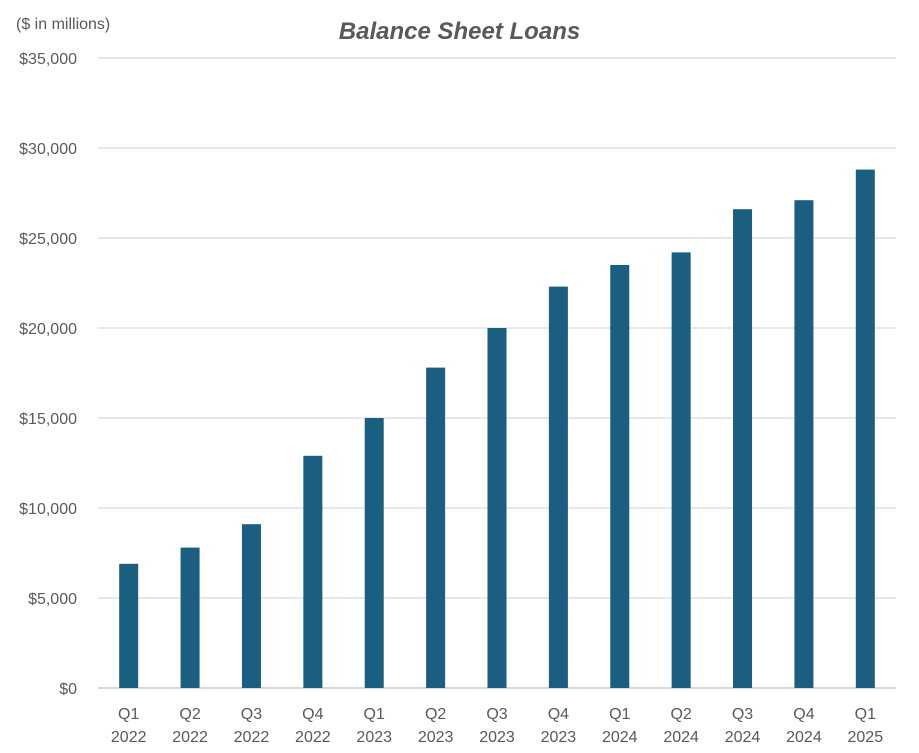  What do you see at coordinates (866, 737) in the screenshot?
I see `x-tick-label-year: 2025` at bounding box center [866, 737].